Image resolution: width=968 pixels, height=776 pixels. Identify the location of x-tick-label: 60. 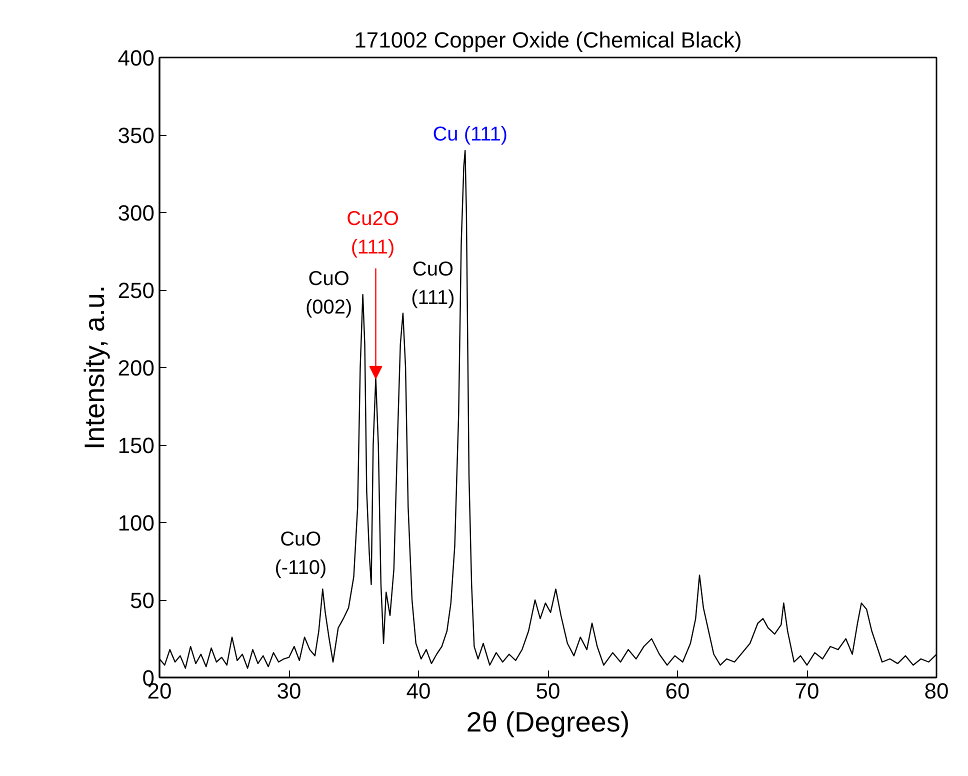
(677, 691).